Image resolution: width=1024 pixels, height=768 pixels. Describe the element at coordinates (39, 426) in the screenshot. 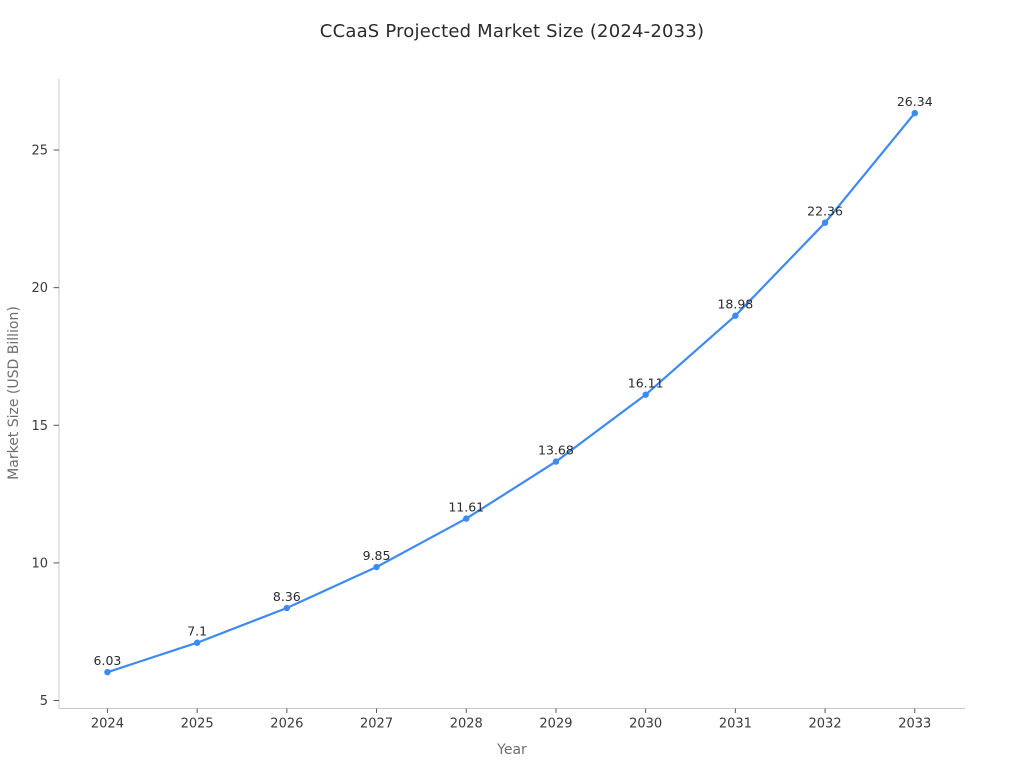

I see `y-tick-label: 15` at that location.